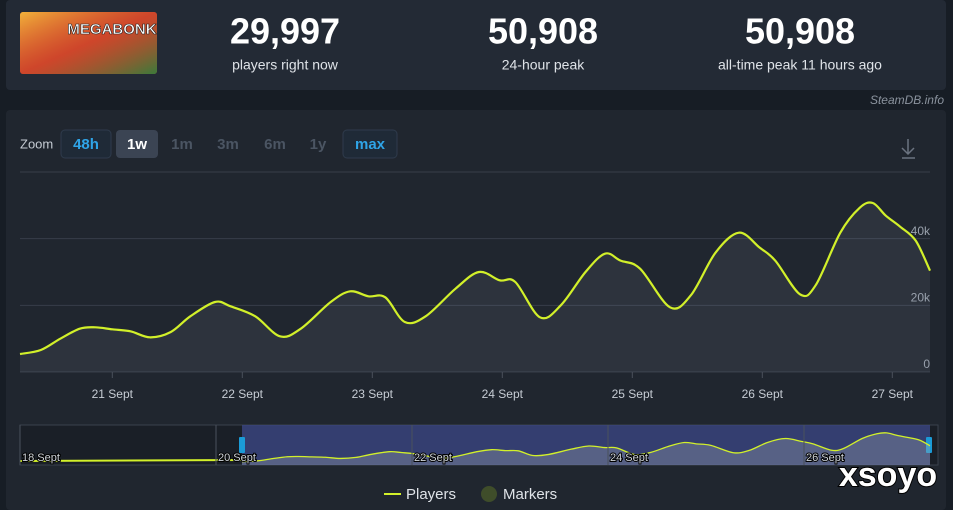 Image resolution: width=953 pixels, height=510 pixels. Describe the element at coordinates (763, 394) in the screenshot. I see `x-tick-label: 26 Sept` at that location.